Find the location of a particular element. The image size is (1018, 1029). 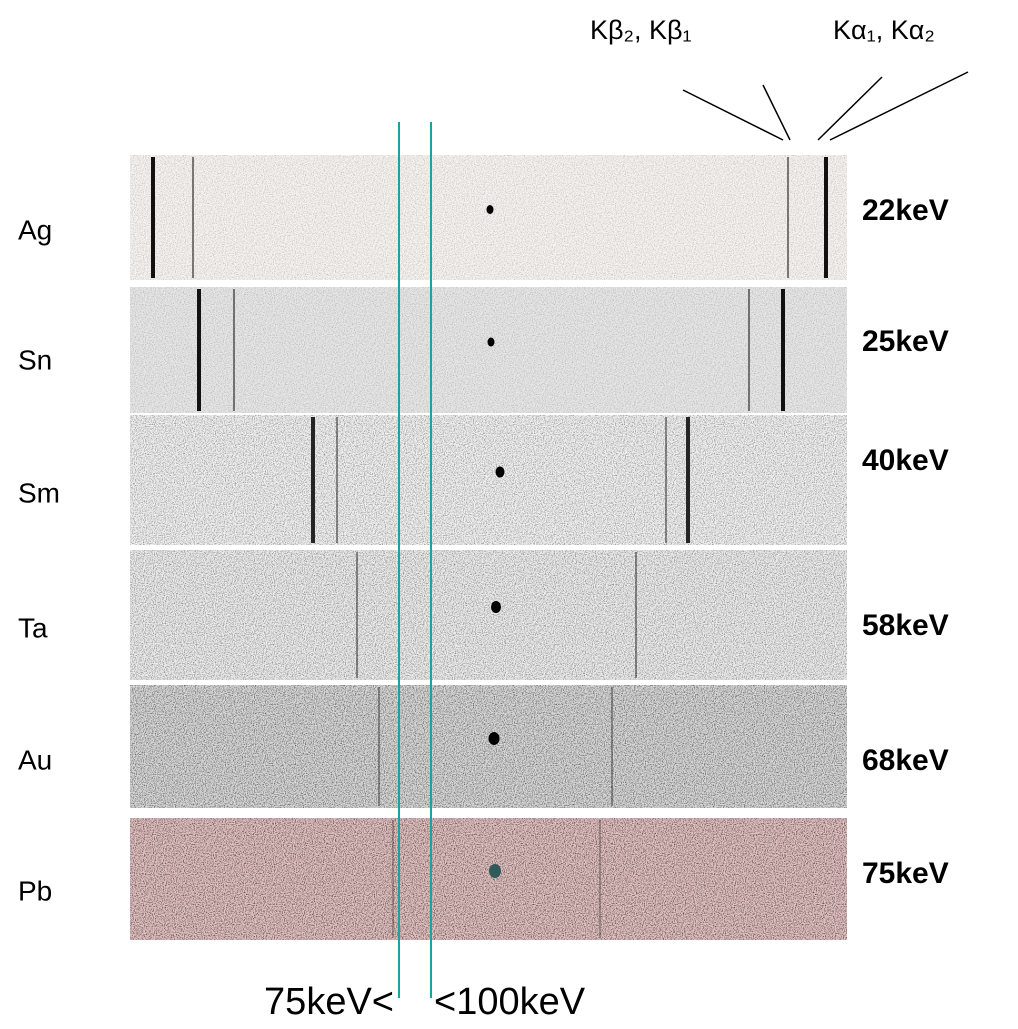

energy-label: 75keV is located at coordinates (905, 873).